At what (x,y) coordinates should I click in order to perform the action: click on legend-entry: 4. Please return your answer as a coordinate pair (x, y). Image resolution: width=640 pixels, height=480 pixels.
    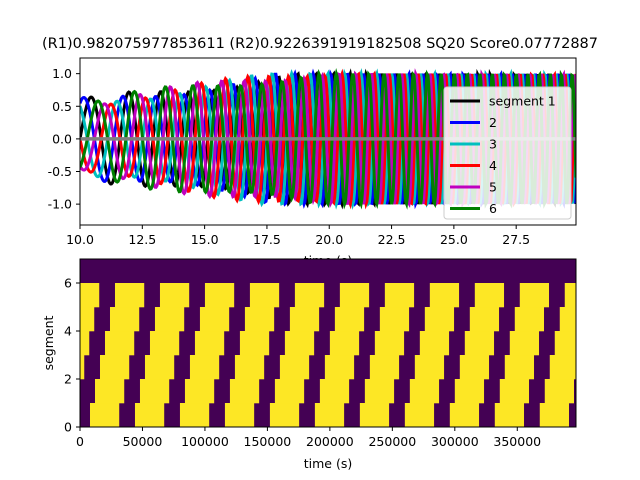
    Looking at the image, I should click on (493, 165).